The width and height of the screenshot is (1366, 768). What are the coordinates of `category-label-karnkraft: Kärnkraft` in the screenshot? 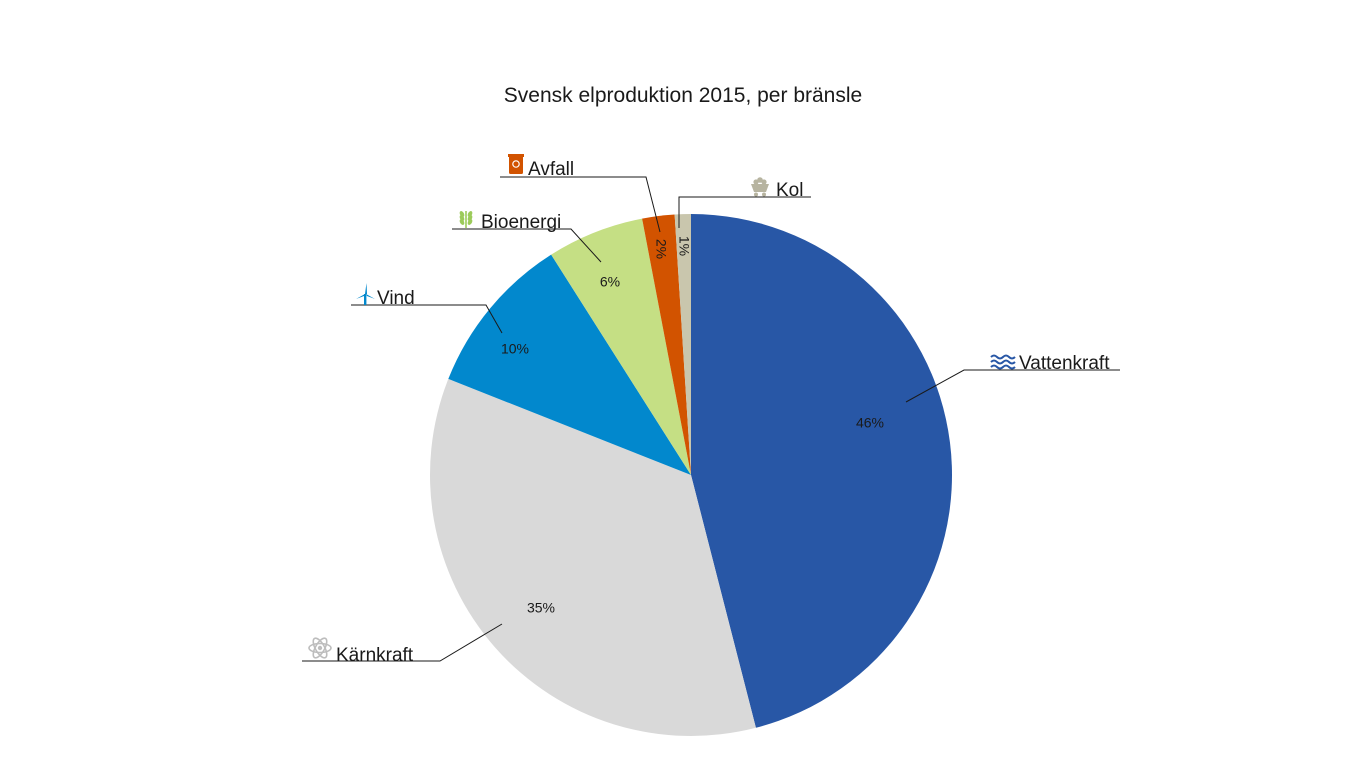 It's located at (375, 655).